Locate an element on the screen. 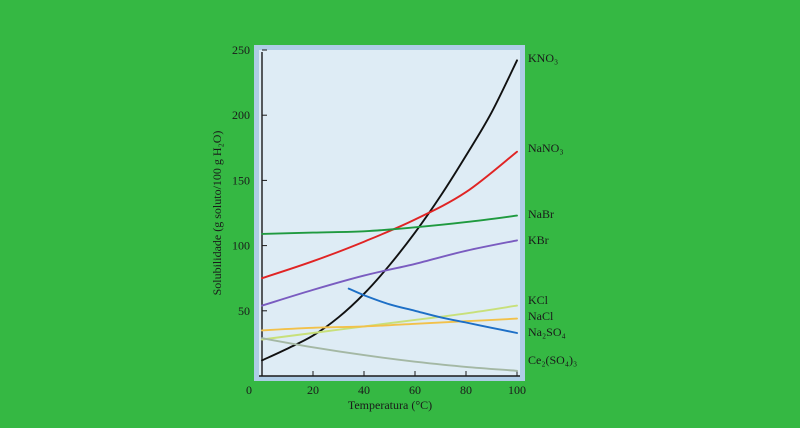  series-label-nabr: NaBr is located at coordinates (541, 214).